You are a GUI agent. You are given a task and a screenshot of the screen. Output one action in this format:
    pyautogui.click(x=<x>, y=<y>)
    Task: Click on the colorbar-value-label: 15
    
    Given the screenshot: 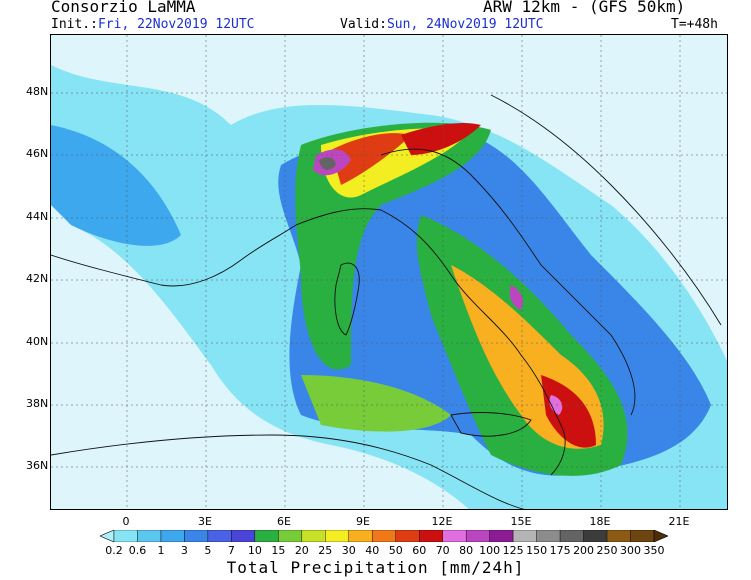 What is the action you would take?
    pyautogui.click(x=278, y=550)
    